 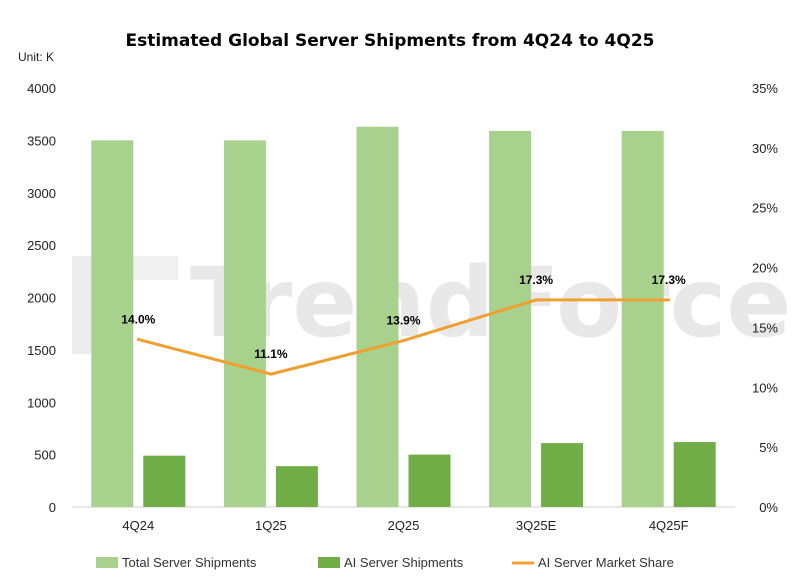 I want to click on right-tick-label: 15%, so click(x=765, y=327).